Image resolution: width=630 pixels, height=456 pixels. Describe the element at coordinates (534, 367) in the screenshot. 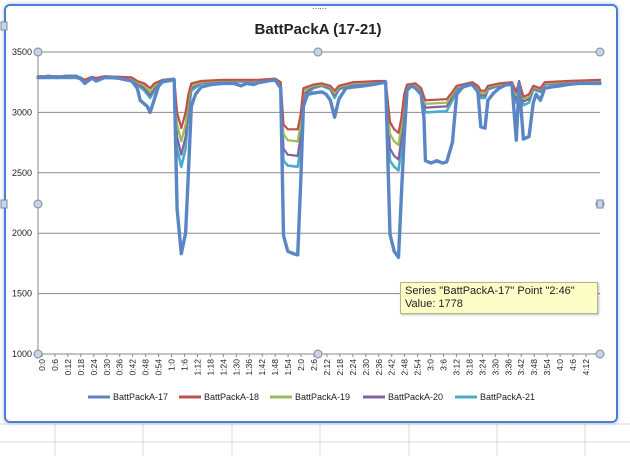

I see `x-tick-label: 3:48` at that location.